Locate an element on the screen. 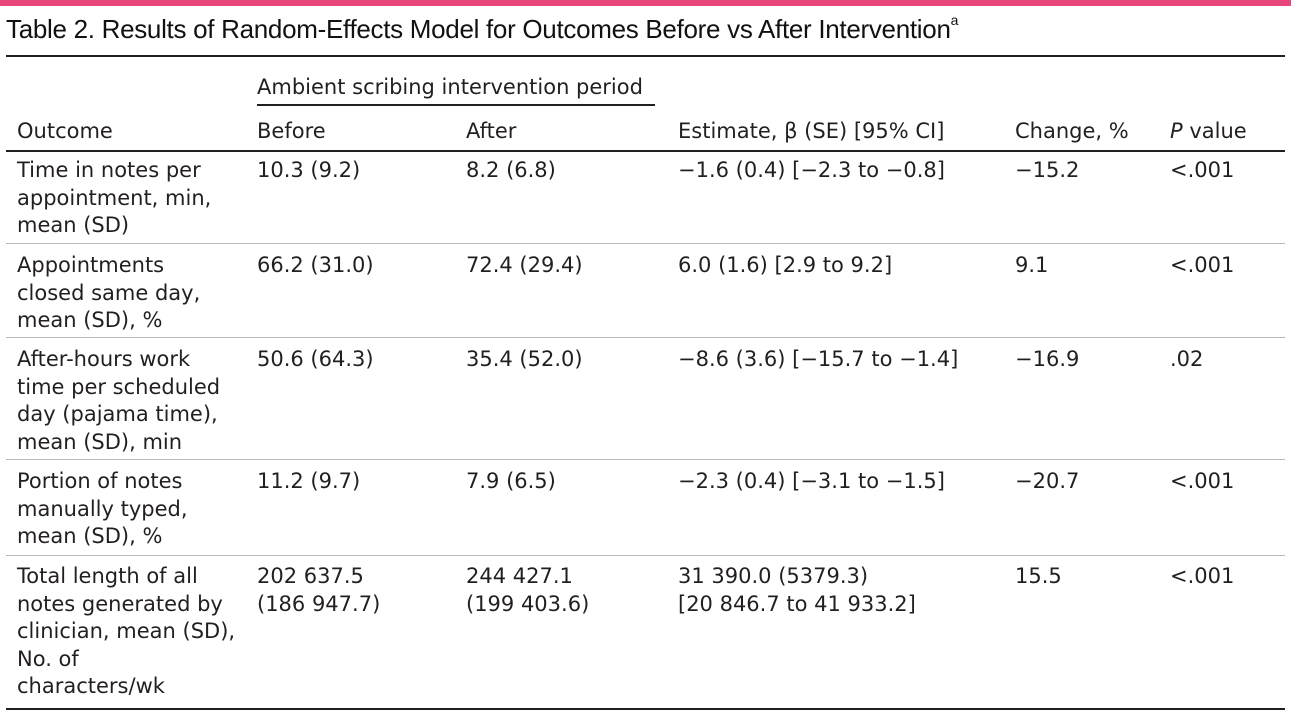  cell-estimate: 31 390.0 (5379.3) [20 846.7 to 41 933.2] is located at coordinates (797, 590).